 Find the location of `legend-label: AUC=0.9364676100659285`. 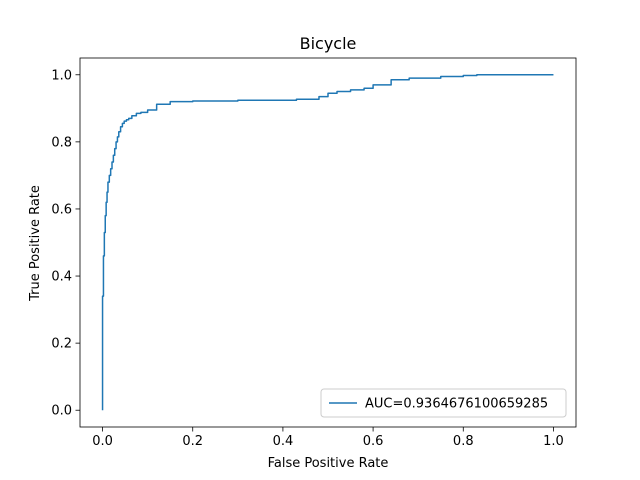

legend-label: AUC=0.9364676100659285 is located at coordinates (456, 404).